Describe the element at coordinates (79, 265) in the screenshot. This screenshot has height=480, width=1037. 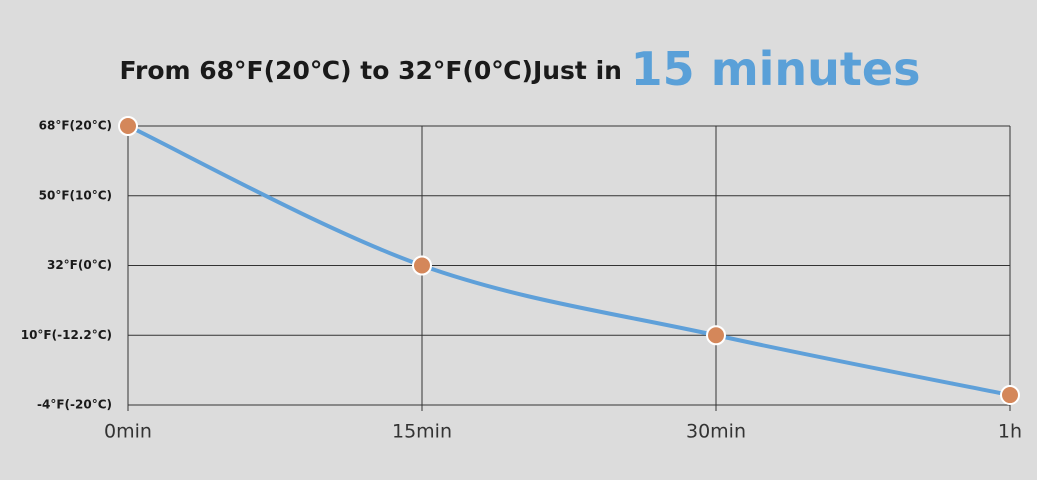
I see `y-tick-label: 32°F(0°C)` at that location.